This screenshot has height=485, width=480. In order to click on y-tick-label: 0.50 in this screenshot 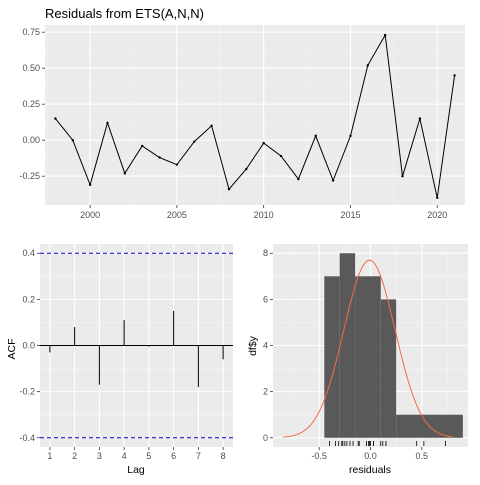, I will do `click(31, 68)`.